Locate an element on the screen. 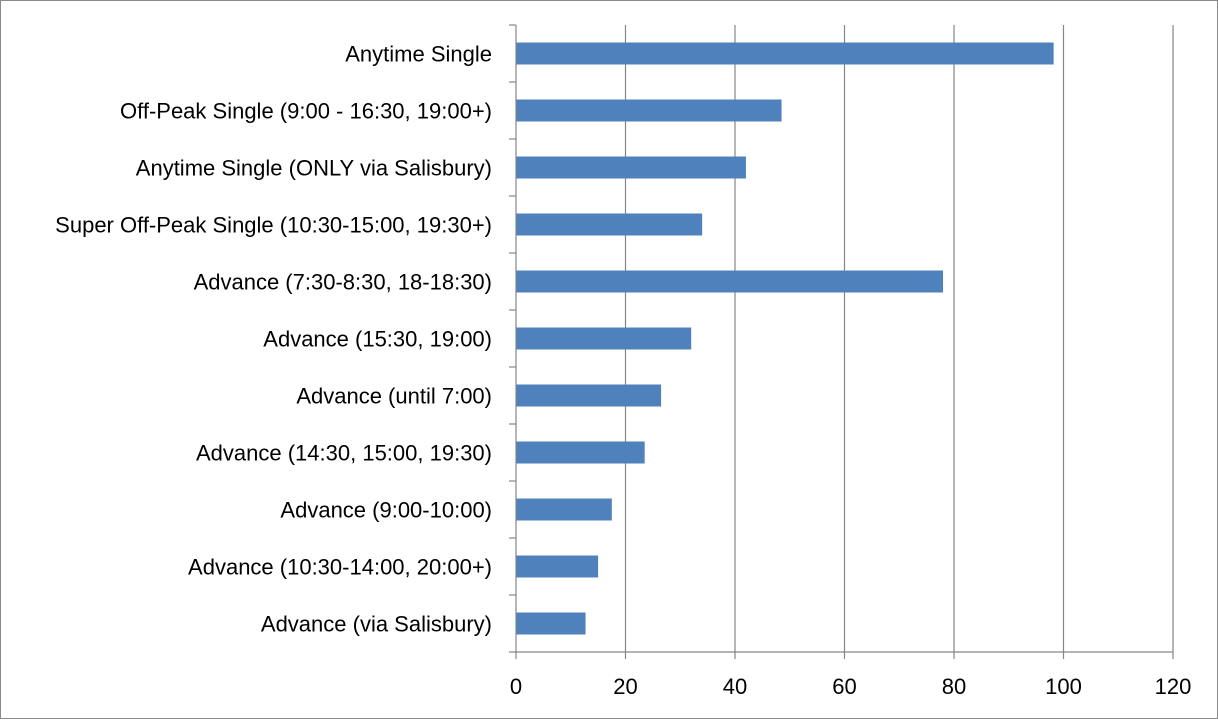  x-tick-label: 40 is located at coordinates (735, 686).